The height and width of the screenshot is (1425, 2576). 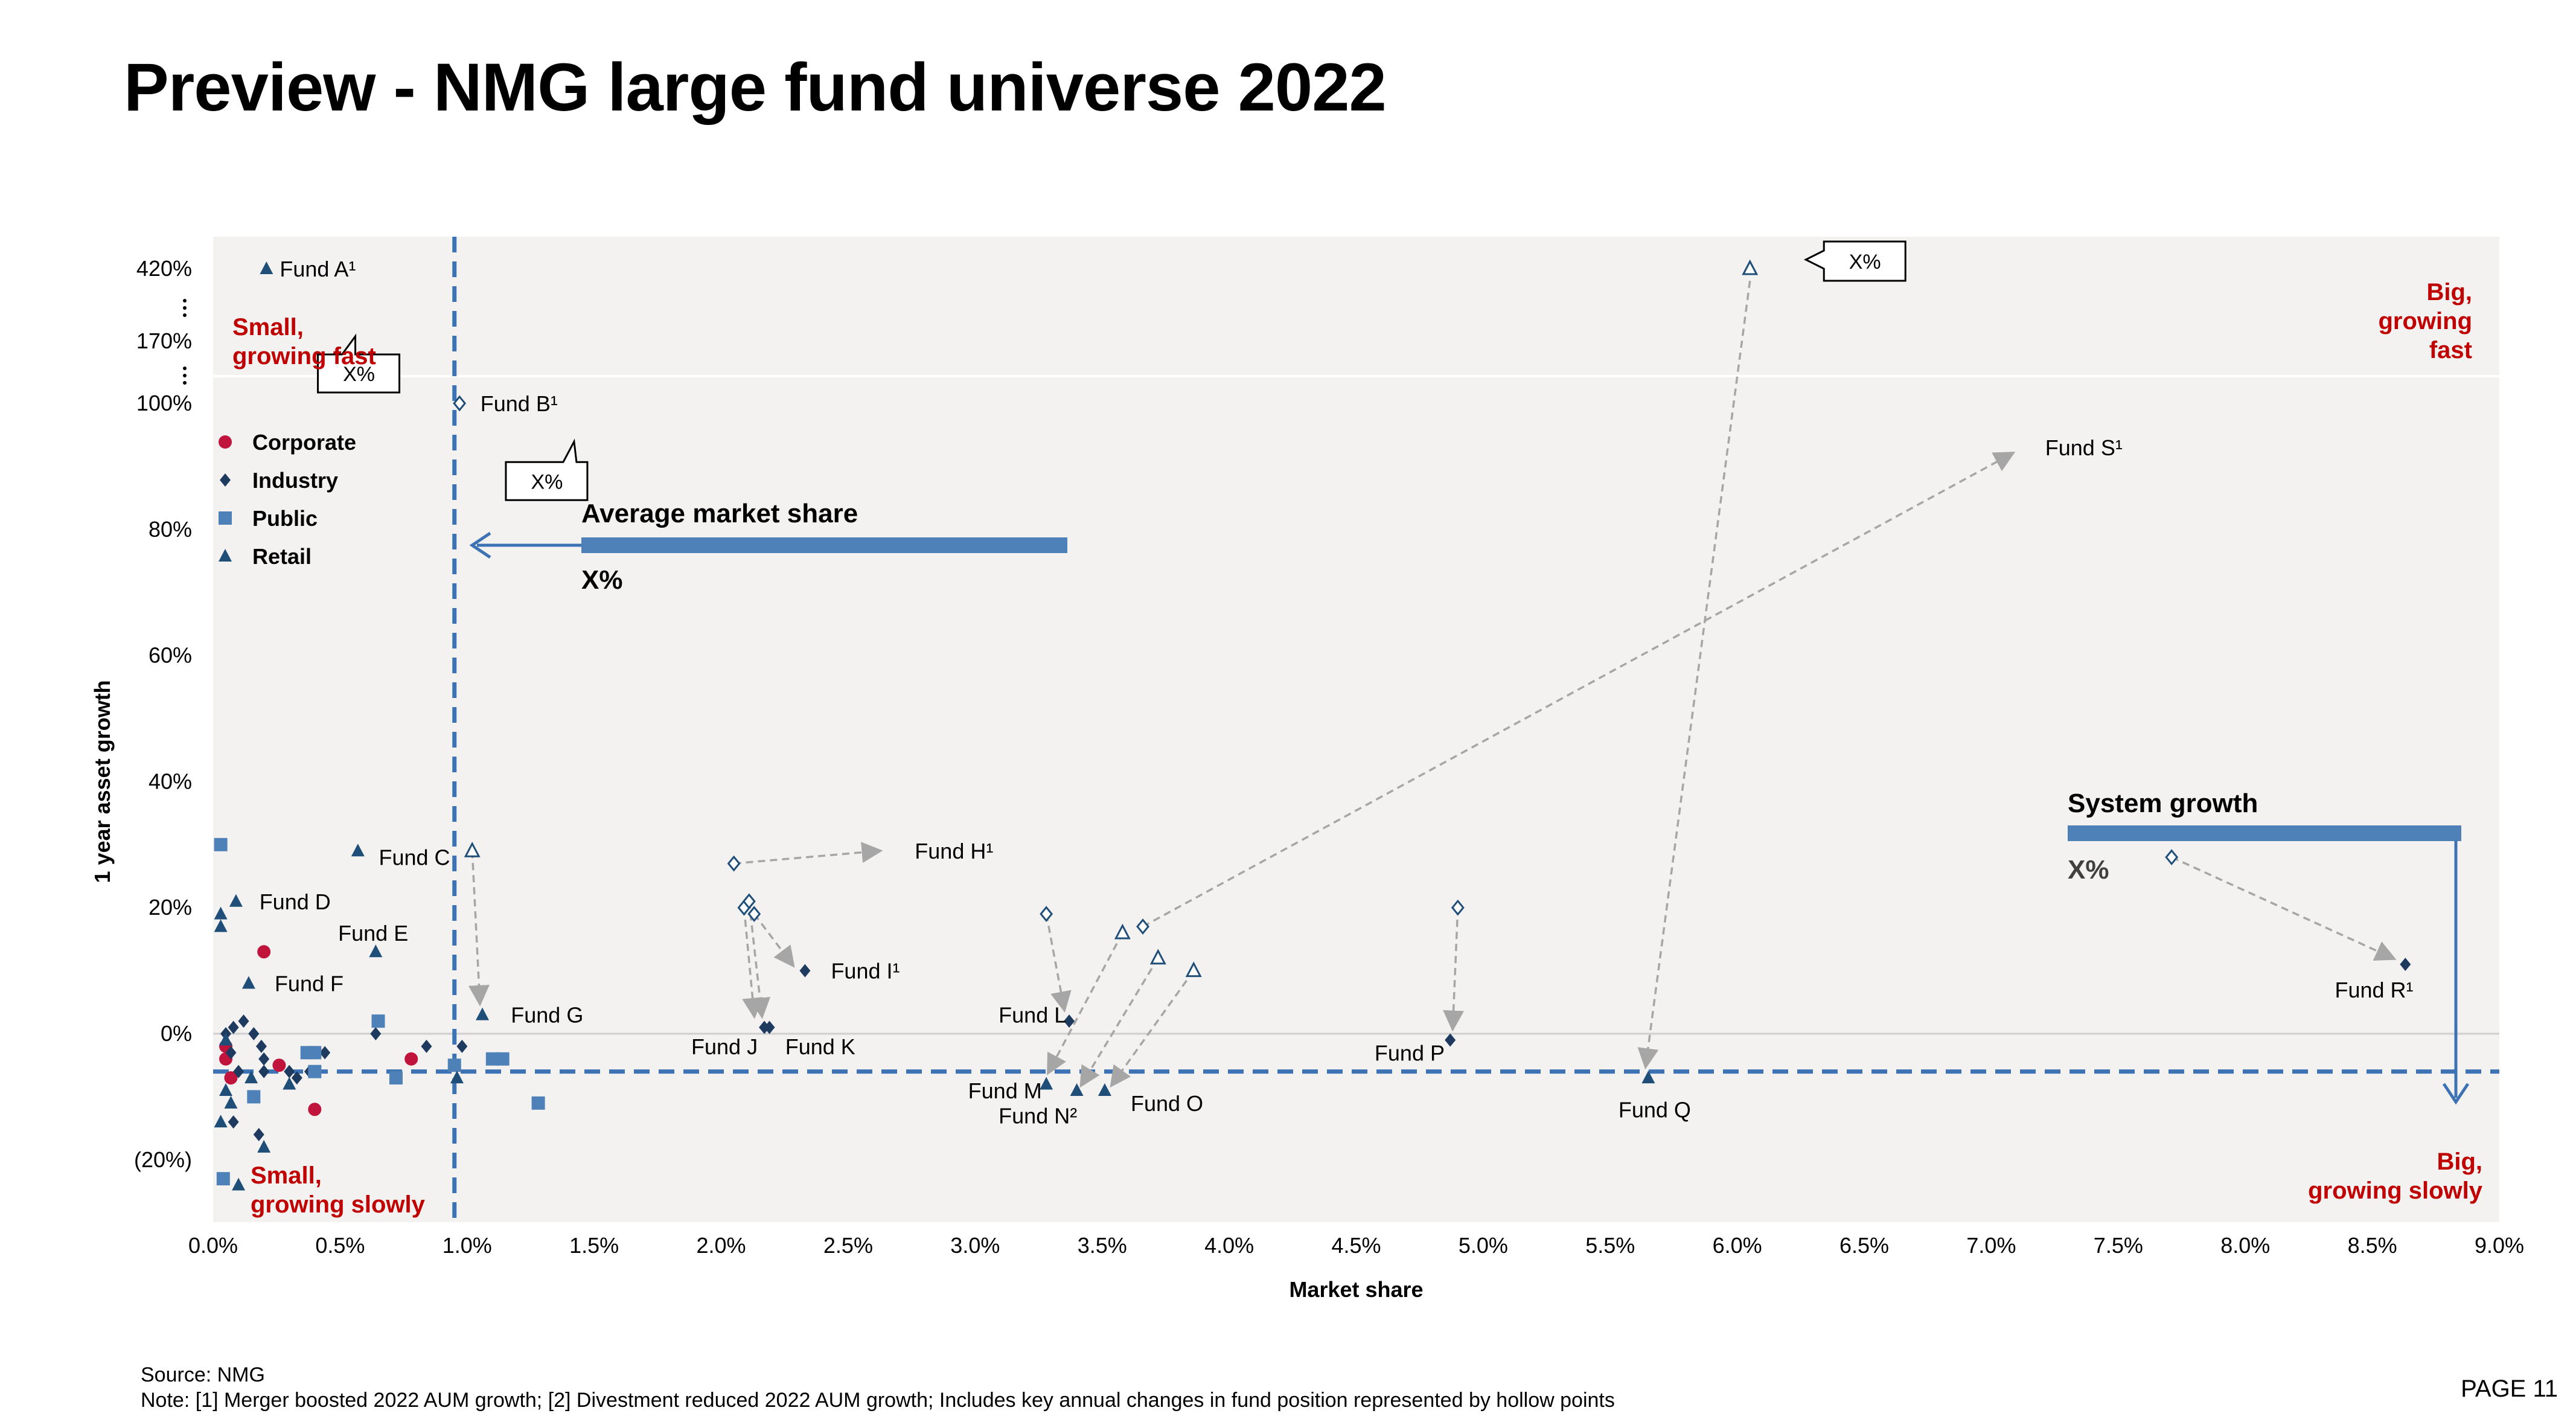 I want to click on fund-label: Fund N², so click(x=1038, y=1116).